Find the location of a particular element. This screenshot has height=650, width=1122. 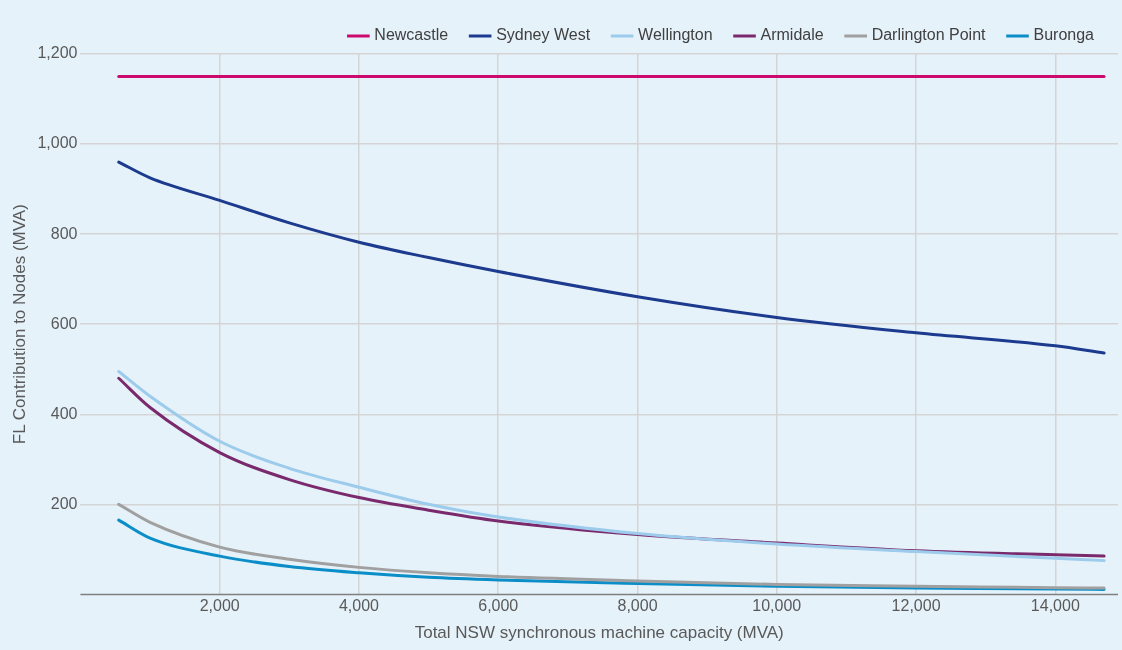

legend-label: Darlington Point is located at coordinates (929, 35).